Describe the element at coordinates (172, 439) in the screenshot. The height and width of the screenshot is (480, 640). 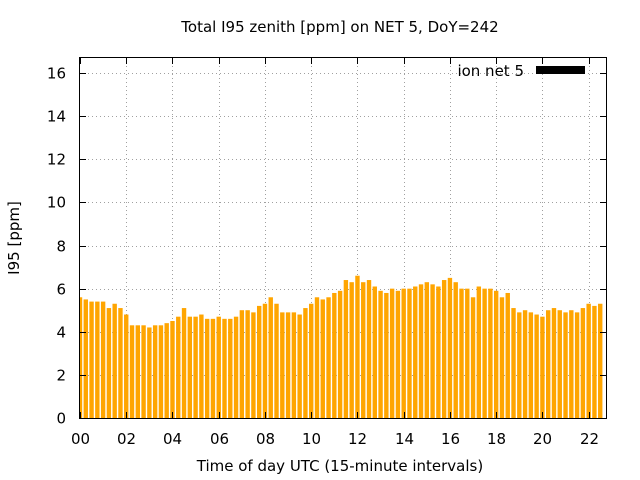
I see `x-tick-label: 04` at that location.